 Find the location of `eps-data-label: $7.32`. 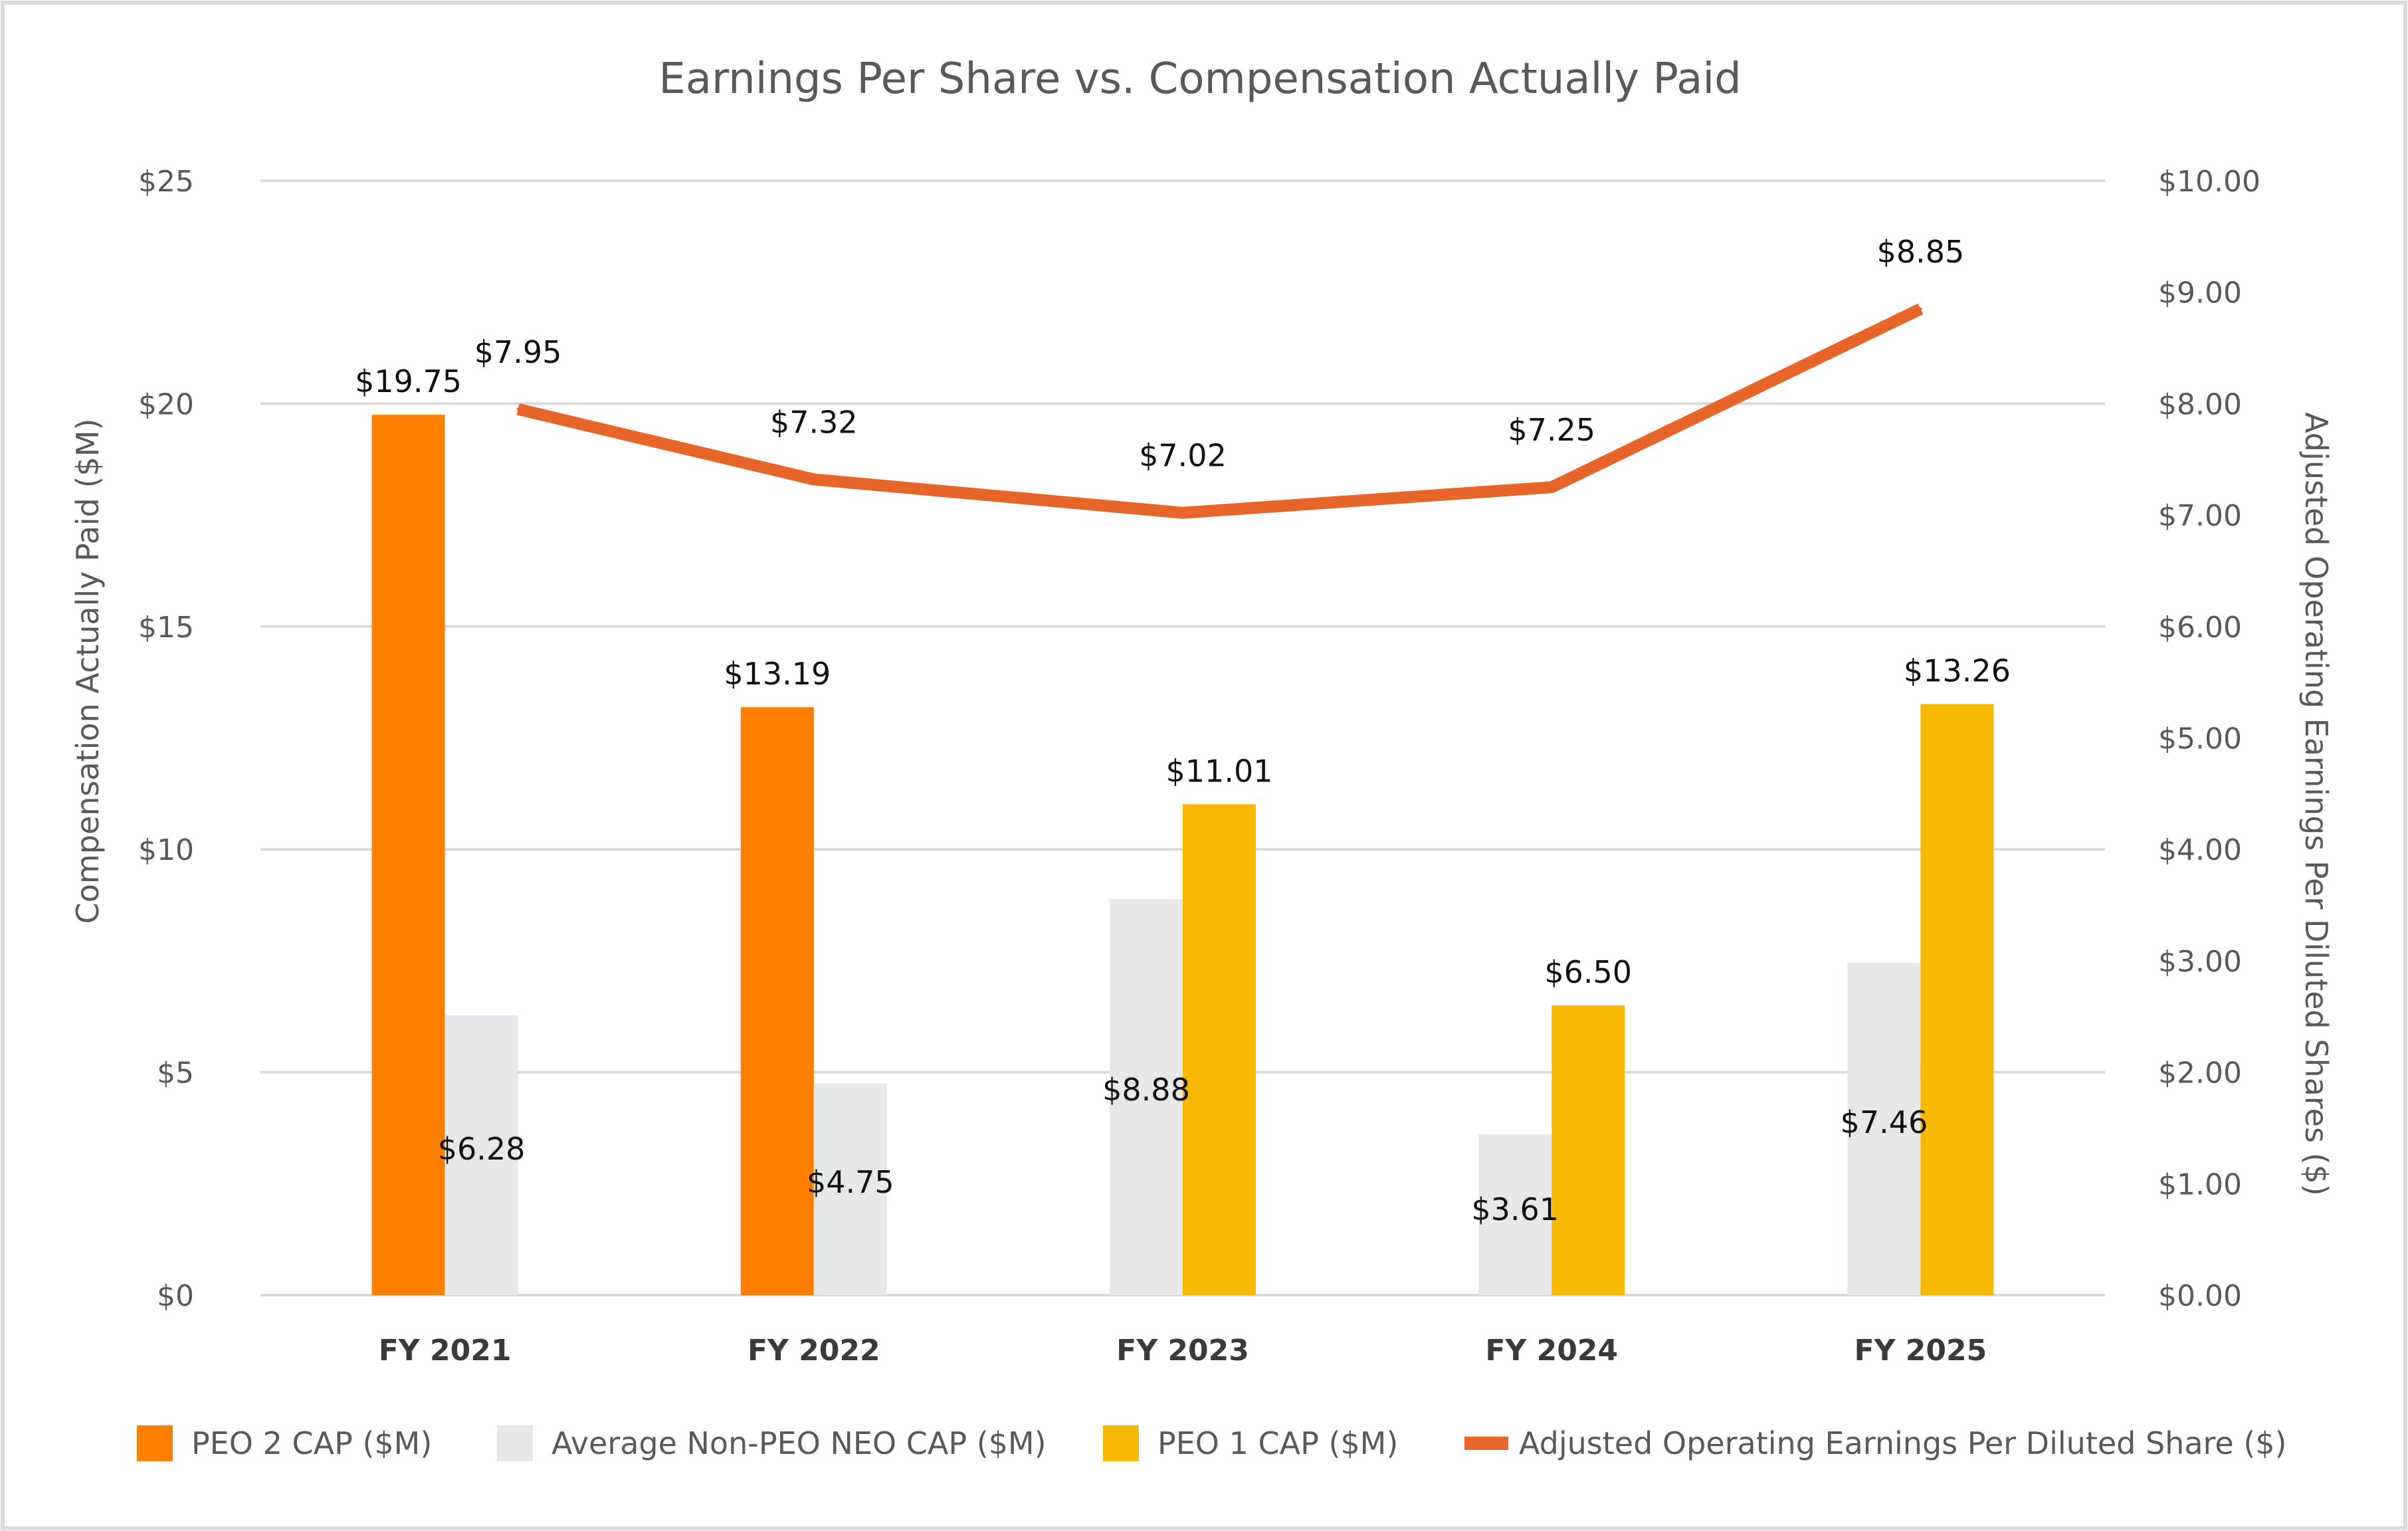

eps-data-label: $7.32 is located at coordinates (814, 422).